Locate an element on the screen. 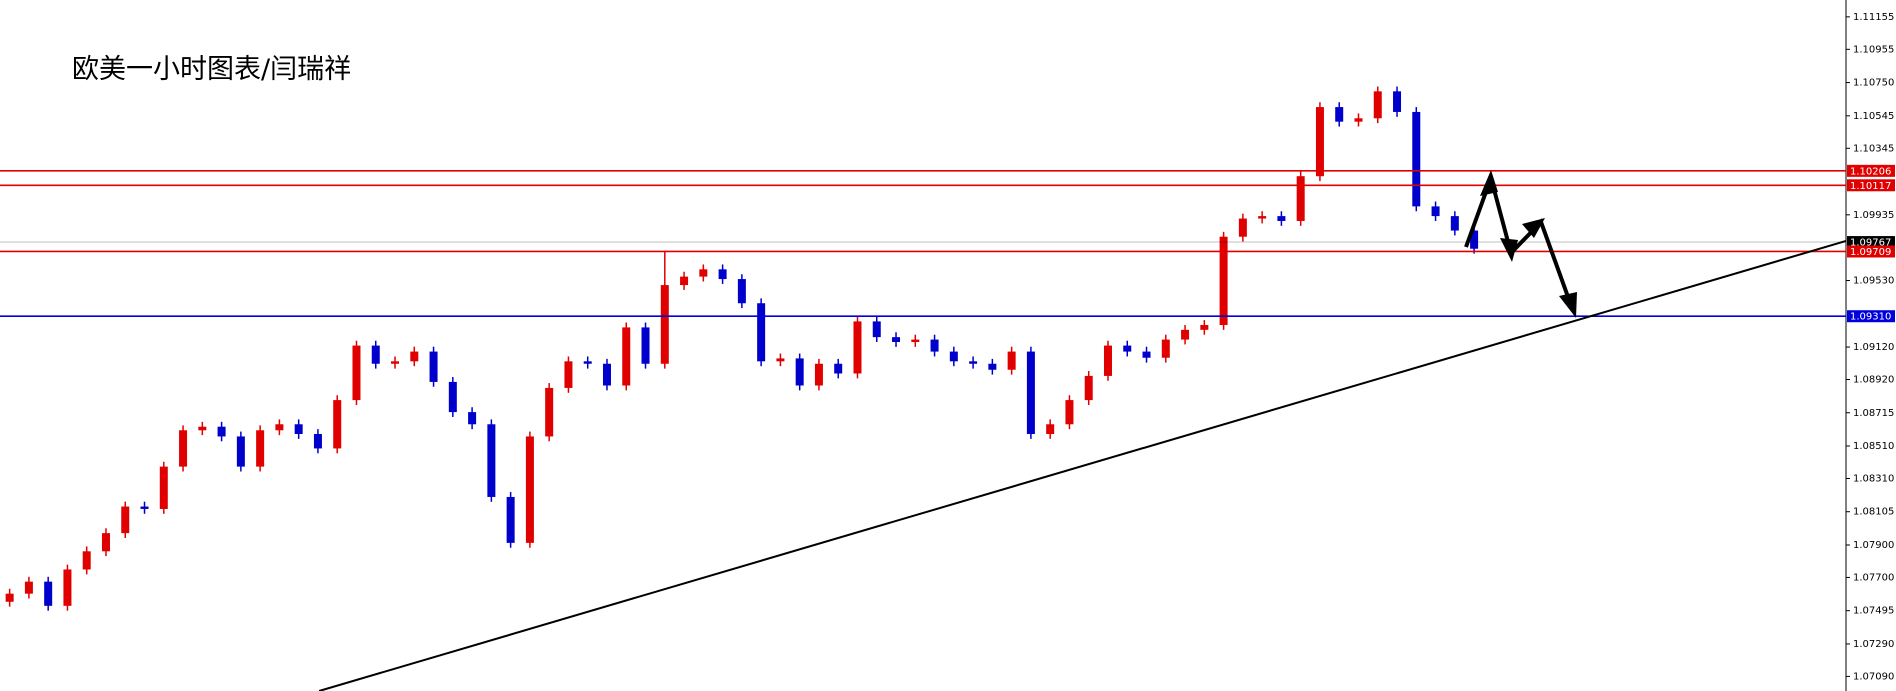  chart-title: 欧美一小时图表/闫瑞祥 is located at coordinates (211, 69).